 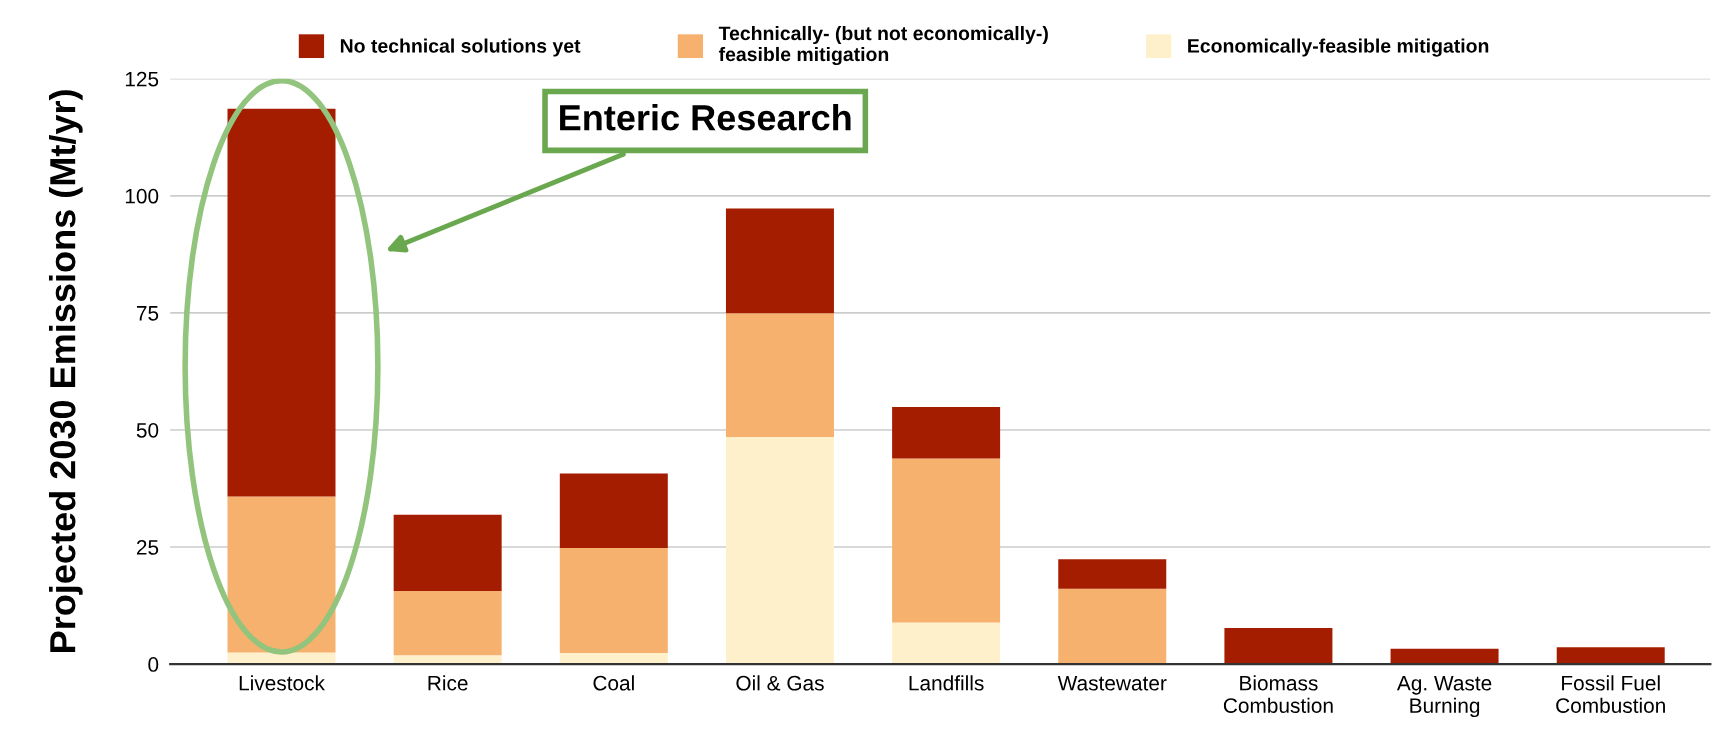 What do you see at coordinates (147, 430) in the screenshot?
I see `y-tick-label: 50` at bounding box center [147, 430].